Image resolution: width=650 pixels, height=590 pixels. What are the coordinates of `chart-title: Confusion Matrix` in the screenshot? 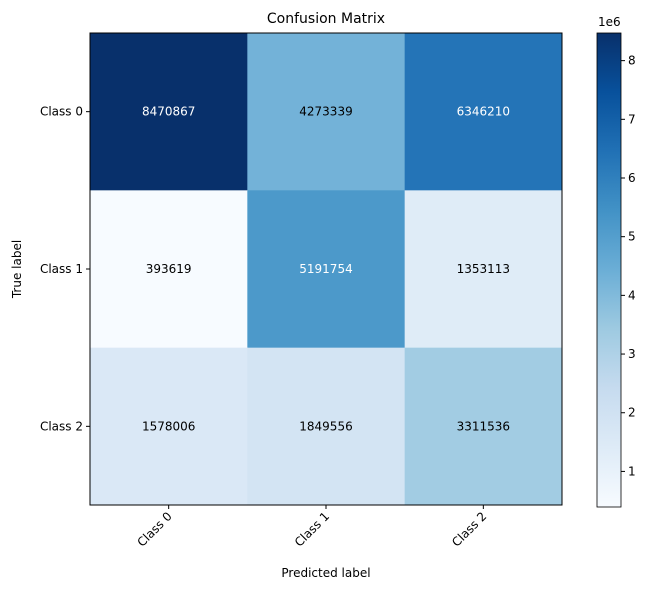 It's located at (326, 19).